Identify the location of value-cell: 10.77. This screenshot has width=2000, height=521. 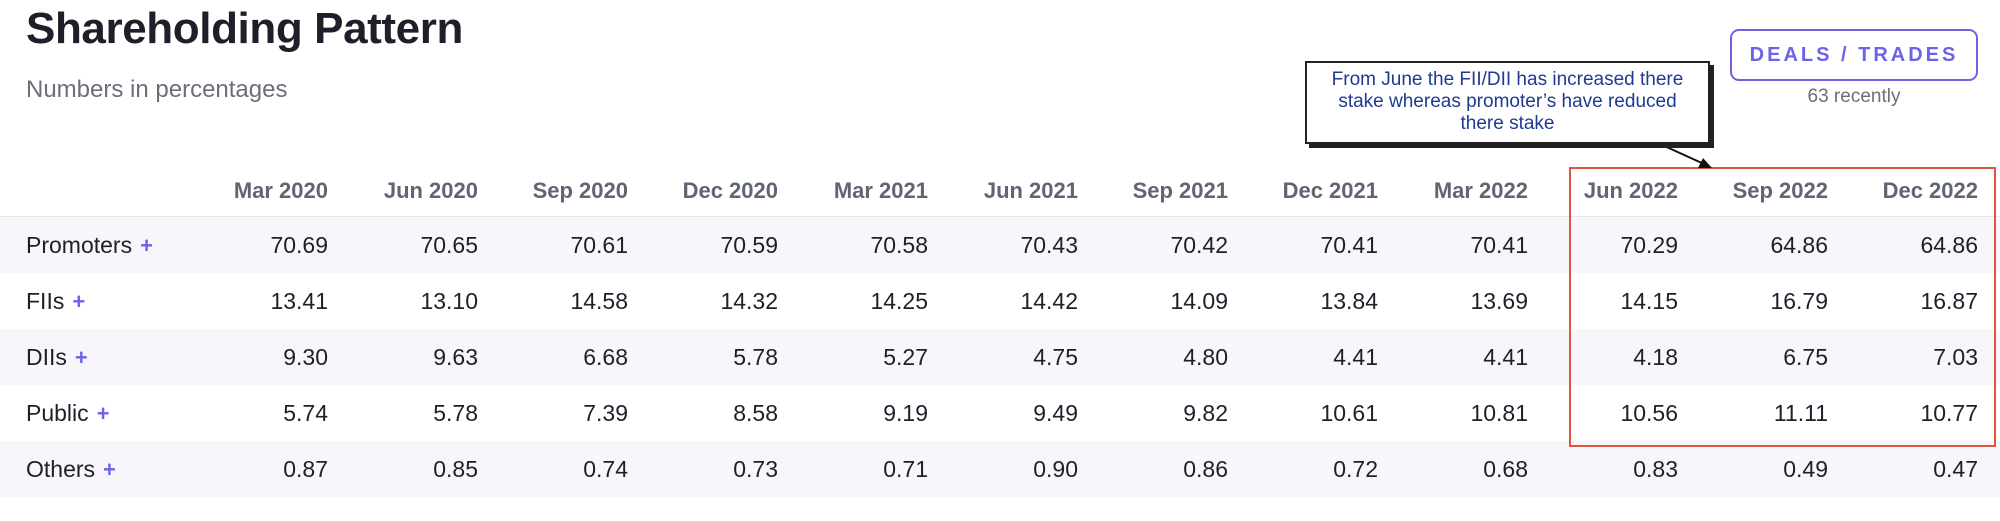
(1949, 412).